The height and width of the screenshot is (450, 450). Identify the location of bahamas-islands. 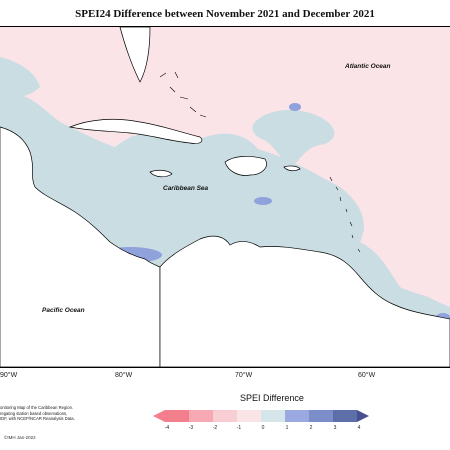
(183, 94).